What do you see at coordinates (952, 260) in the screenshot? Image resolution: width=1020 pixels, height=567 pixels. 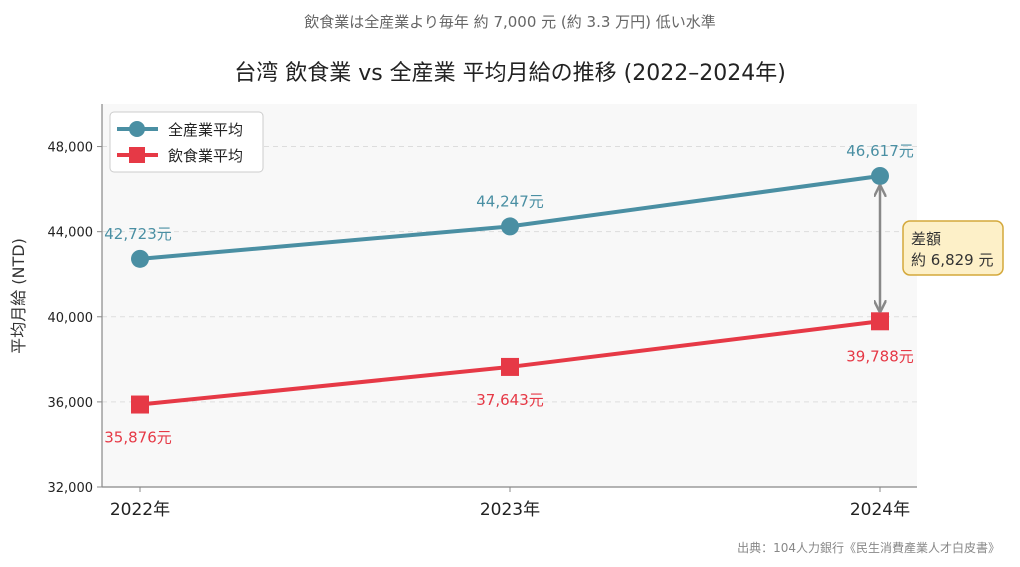 I see `gap-value: 約 6,829 元` at bounding box center [952, 260].